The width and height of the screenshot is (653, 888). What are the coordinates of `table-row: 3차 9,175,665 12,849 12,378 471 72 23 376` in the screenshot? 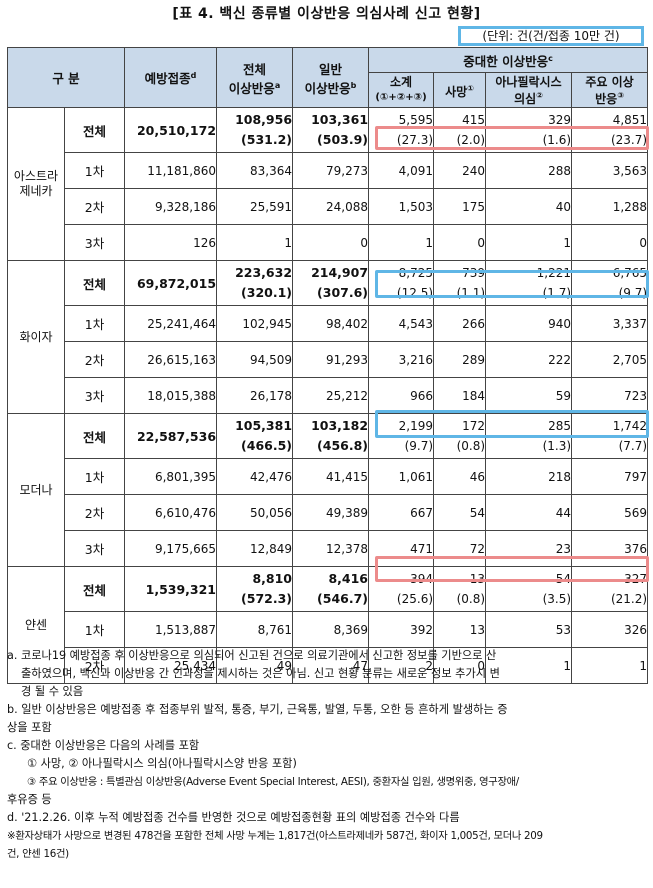 It's located at (328, 548).